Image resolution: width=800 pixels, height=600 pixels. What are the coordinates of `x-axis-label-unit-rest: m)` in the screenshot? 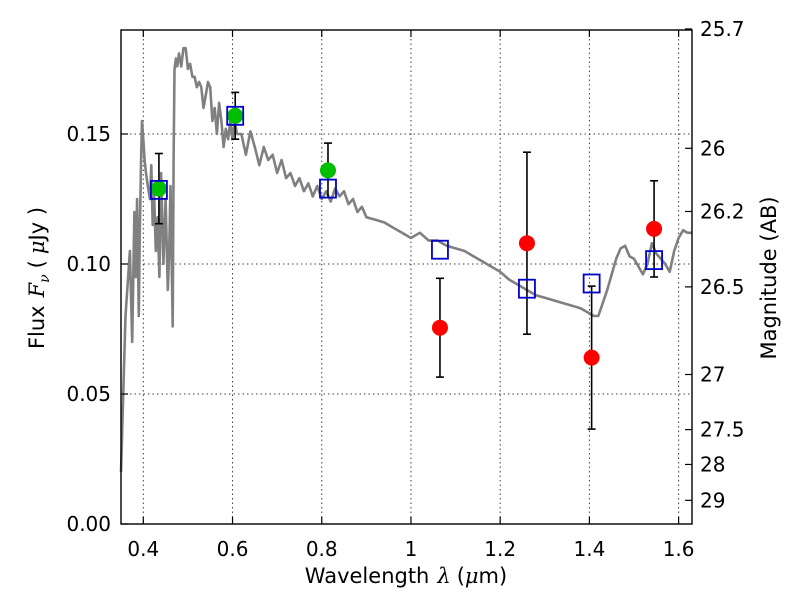 It's located at (493, 576).